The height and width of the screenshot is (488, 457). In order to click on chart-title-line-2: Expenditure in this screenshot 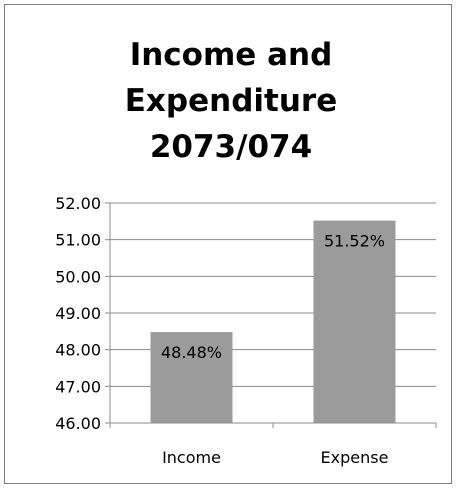, I will do `click(231, 101)`.